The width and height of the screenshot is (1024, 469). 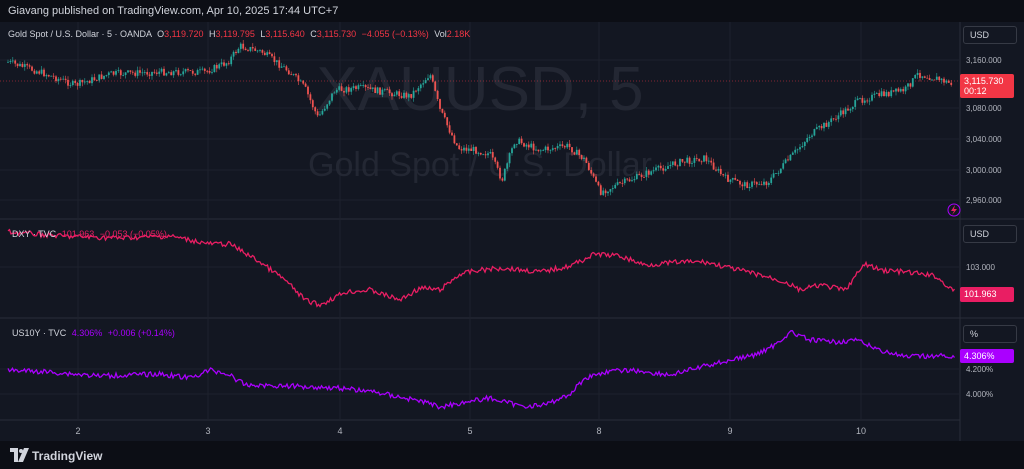 What do you see at coordinates (80, 34) in the screenshot?
I see `gold-title: Gold Spot / U.S. Dollar · 5 · OANDA` at bounding box center [80, 34].